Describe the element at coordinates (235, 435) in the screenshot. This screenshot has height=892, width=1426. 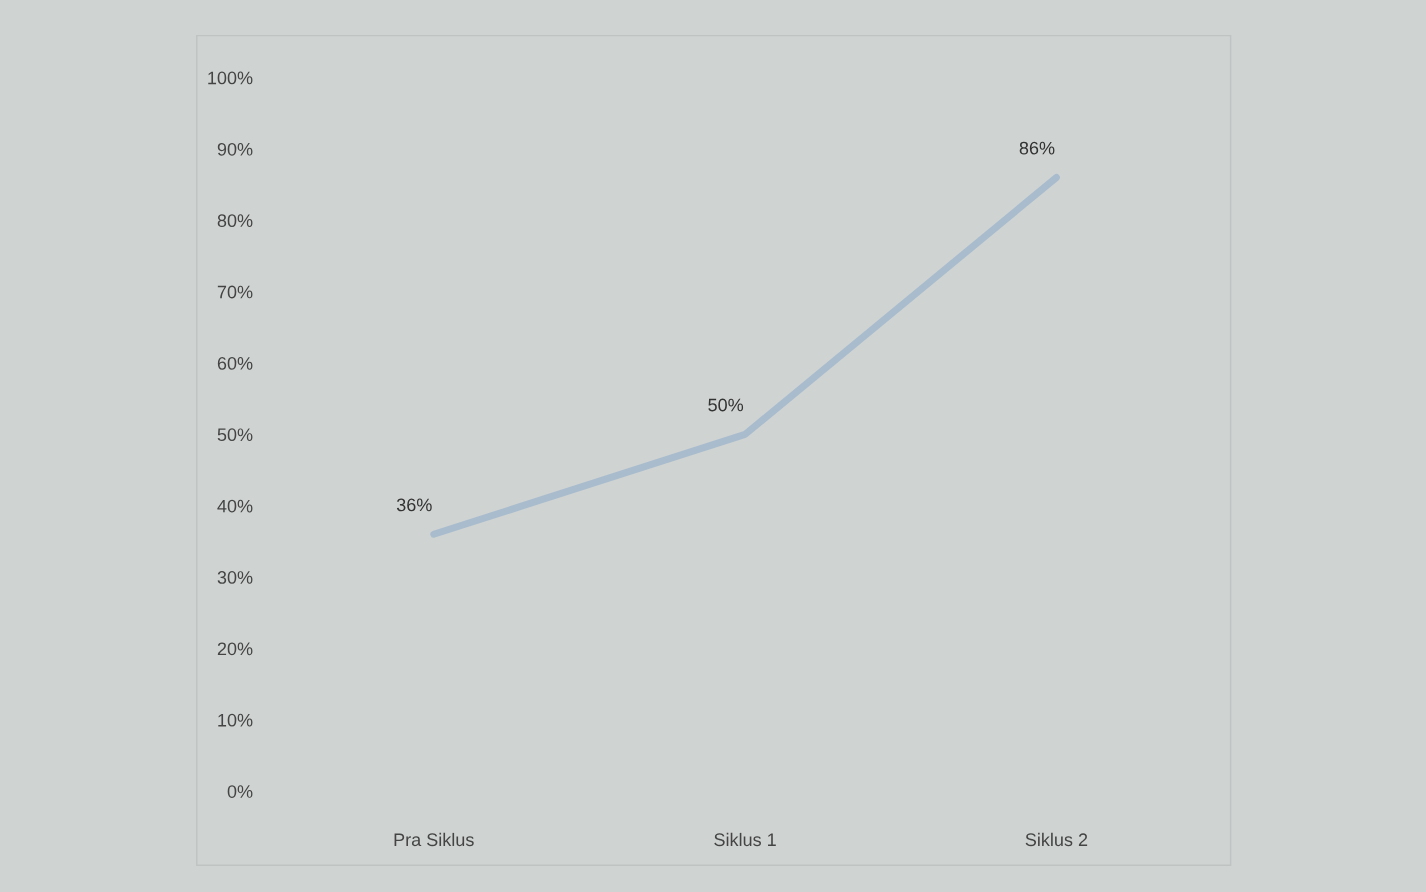
I see `y-tick-label: 50%` at that location.